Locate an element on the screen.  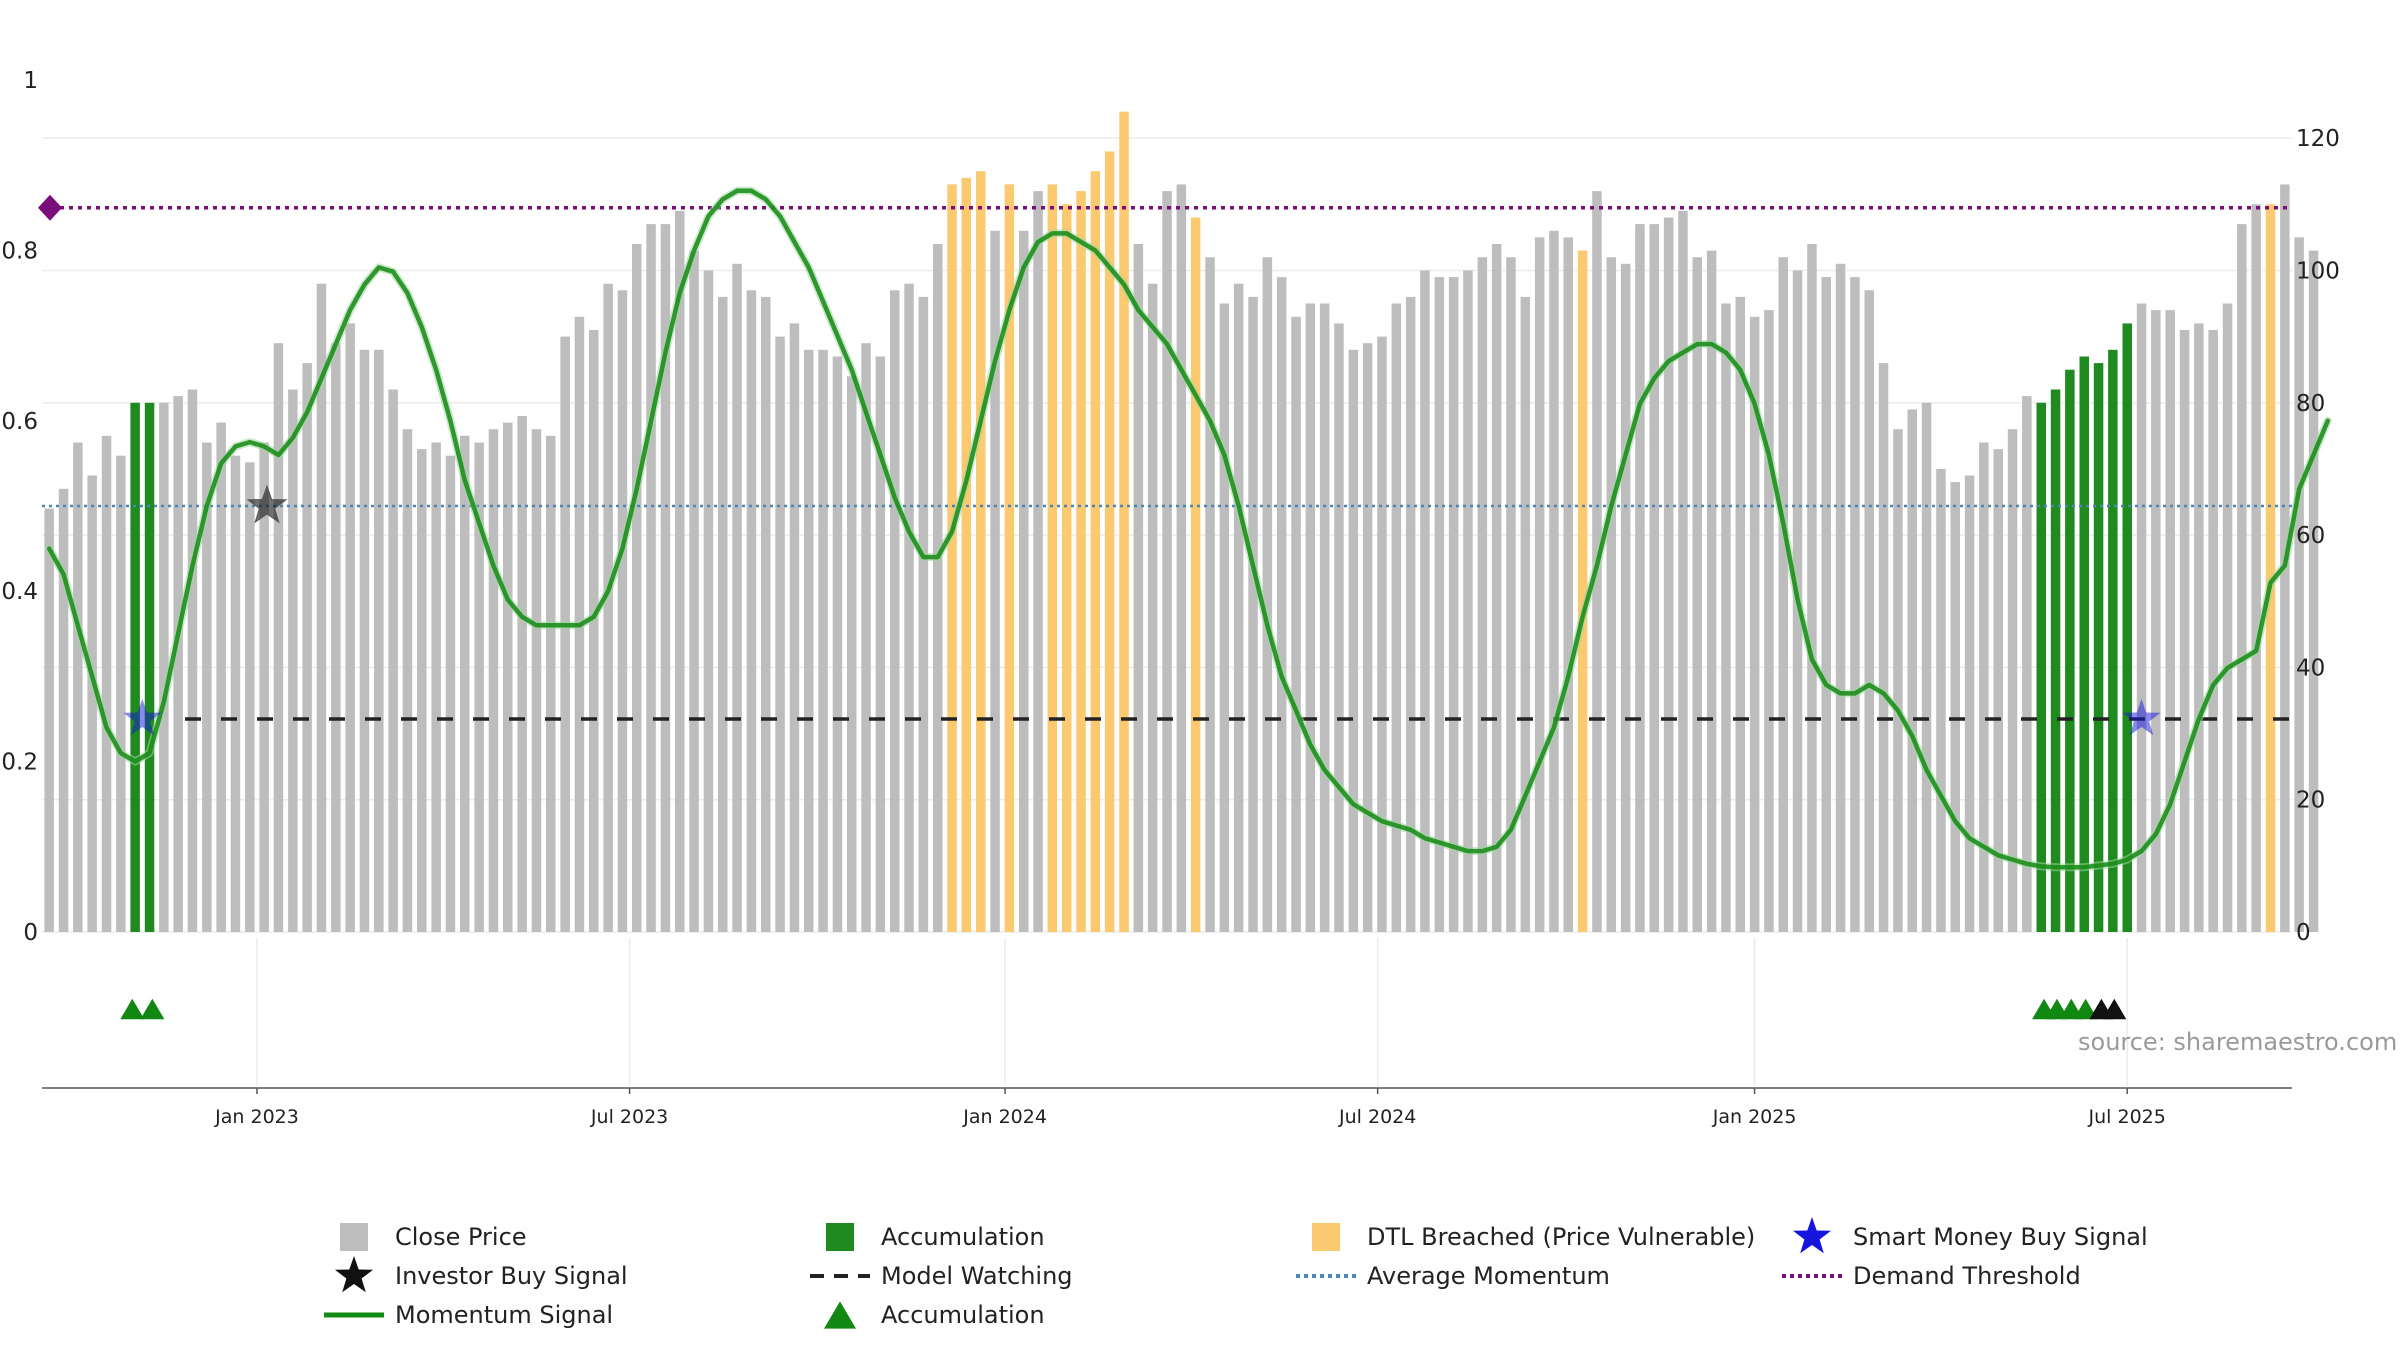
dtl-breached-bar is located at coordinates (1052, 558).